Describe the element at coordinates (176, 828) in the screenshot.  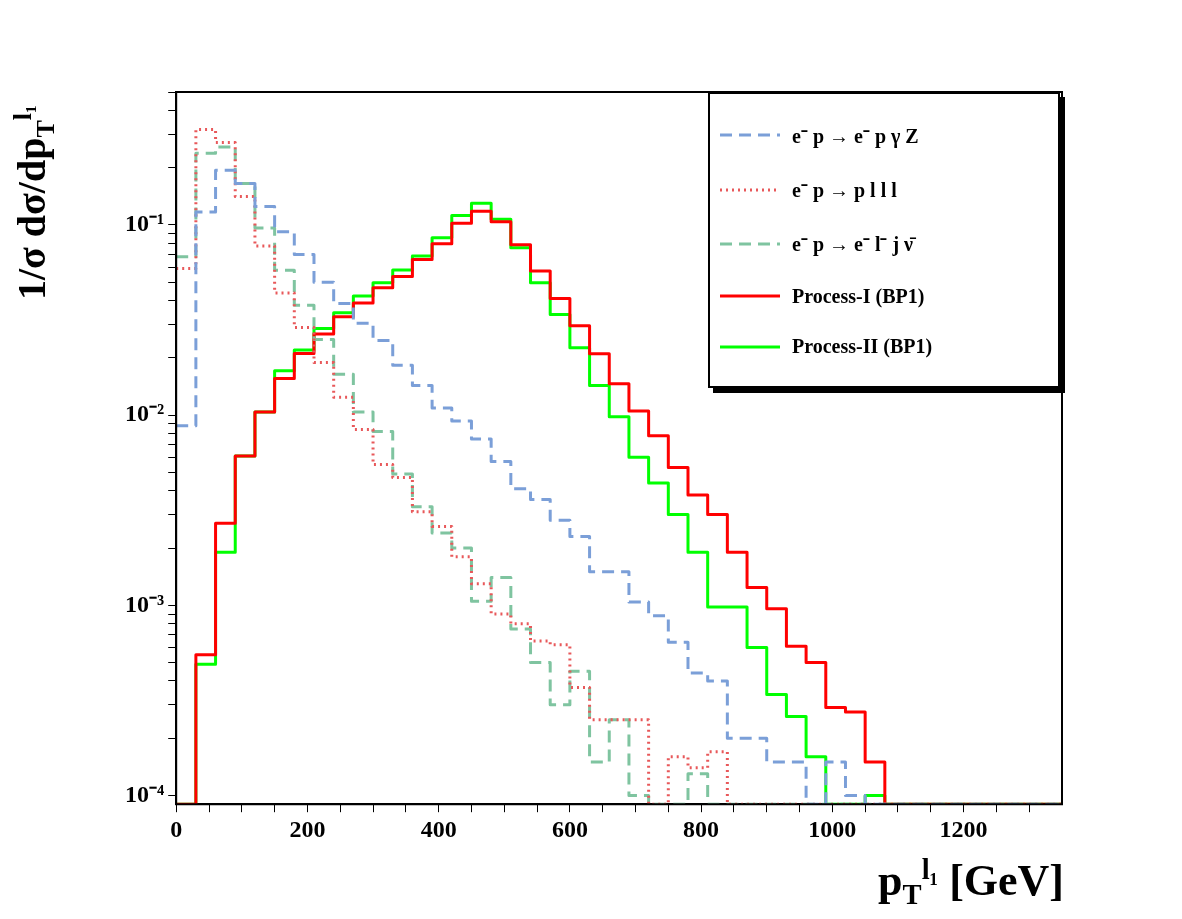
I see `x-tick-label: 0` at that location.